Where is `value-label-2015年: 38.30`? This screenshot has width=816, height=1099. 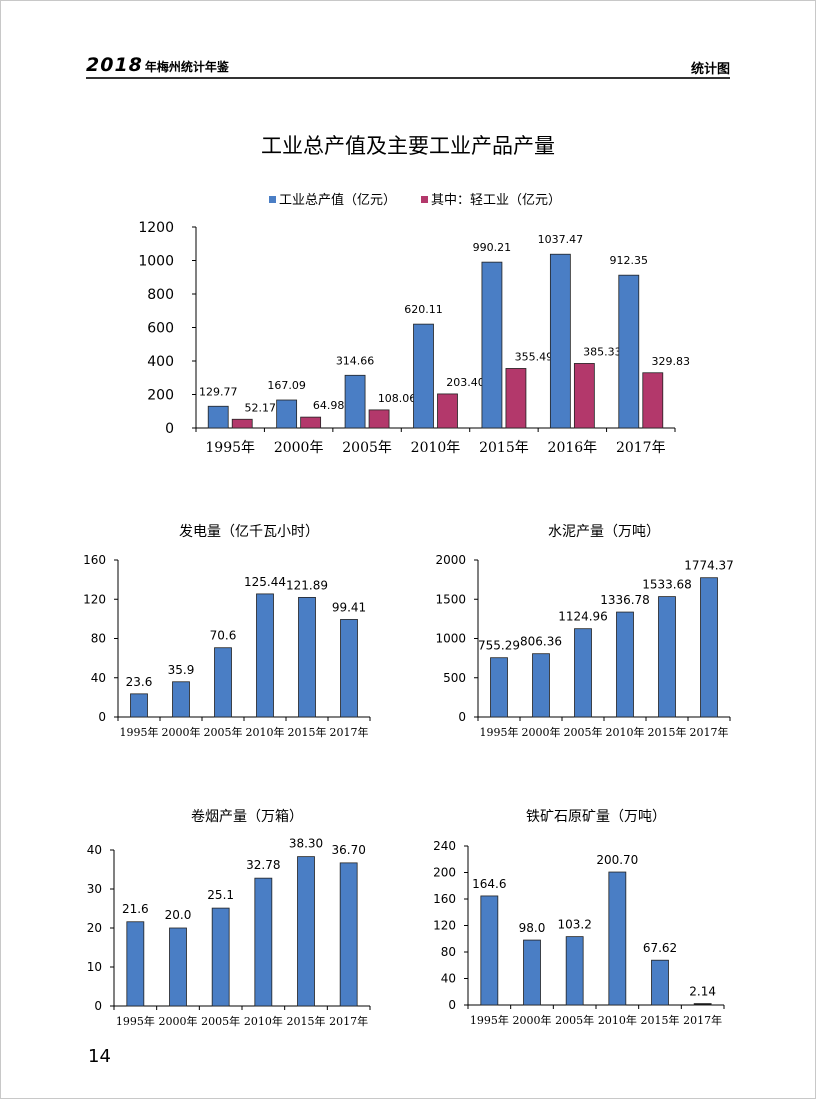 value-label-2015年: 38.30 is located at coordinates (306, 844).